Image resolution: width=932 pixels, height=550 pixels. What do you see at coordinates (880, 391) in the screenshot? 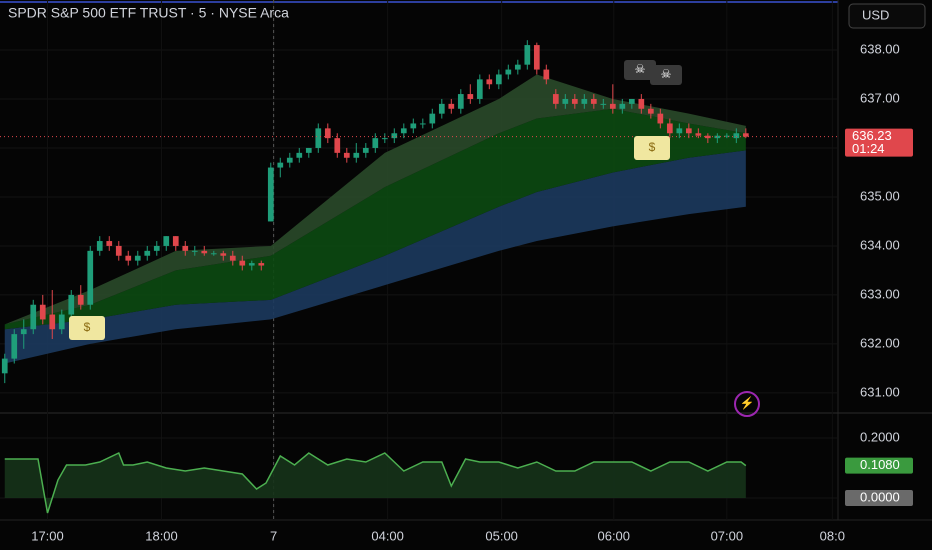
I see `y-tick-label: 631.00` at bounding box center [880, 391].